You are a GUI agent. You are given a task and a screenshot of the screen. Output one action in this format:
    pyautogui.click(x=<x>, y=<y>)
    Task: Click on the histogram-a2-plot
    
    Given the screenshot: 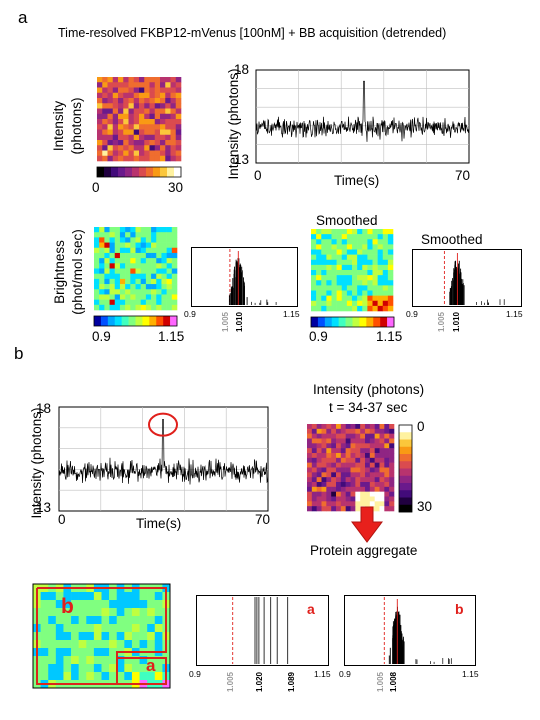 What is the action you would take?
    pyautogui.click(x=474, y=278)
    